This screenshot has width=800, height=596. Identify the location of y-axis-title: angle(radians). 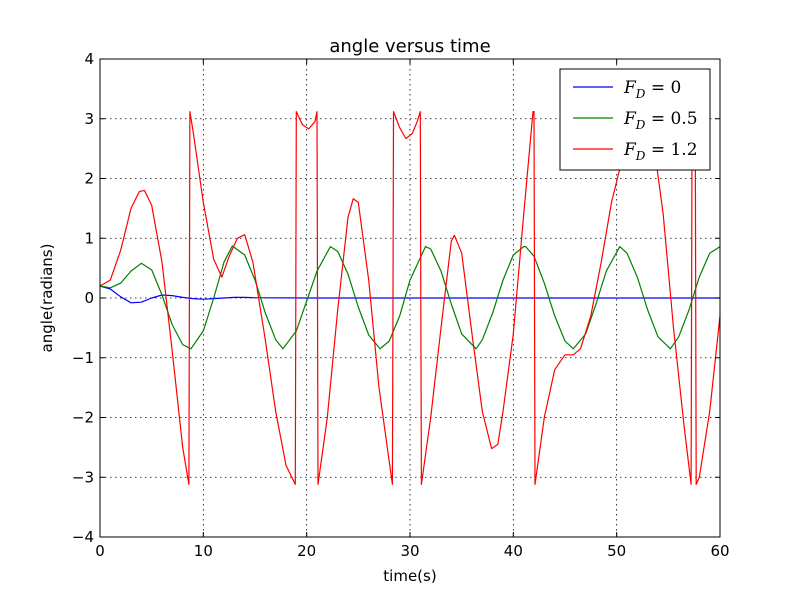
(47, 298).